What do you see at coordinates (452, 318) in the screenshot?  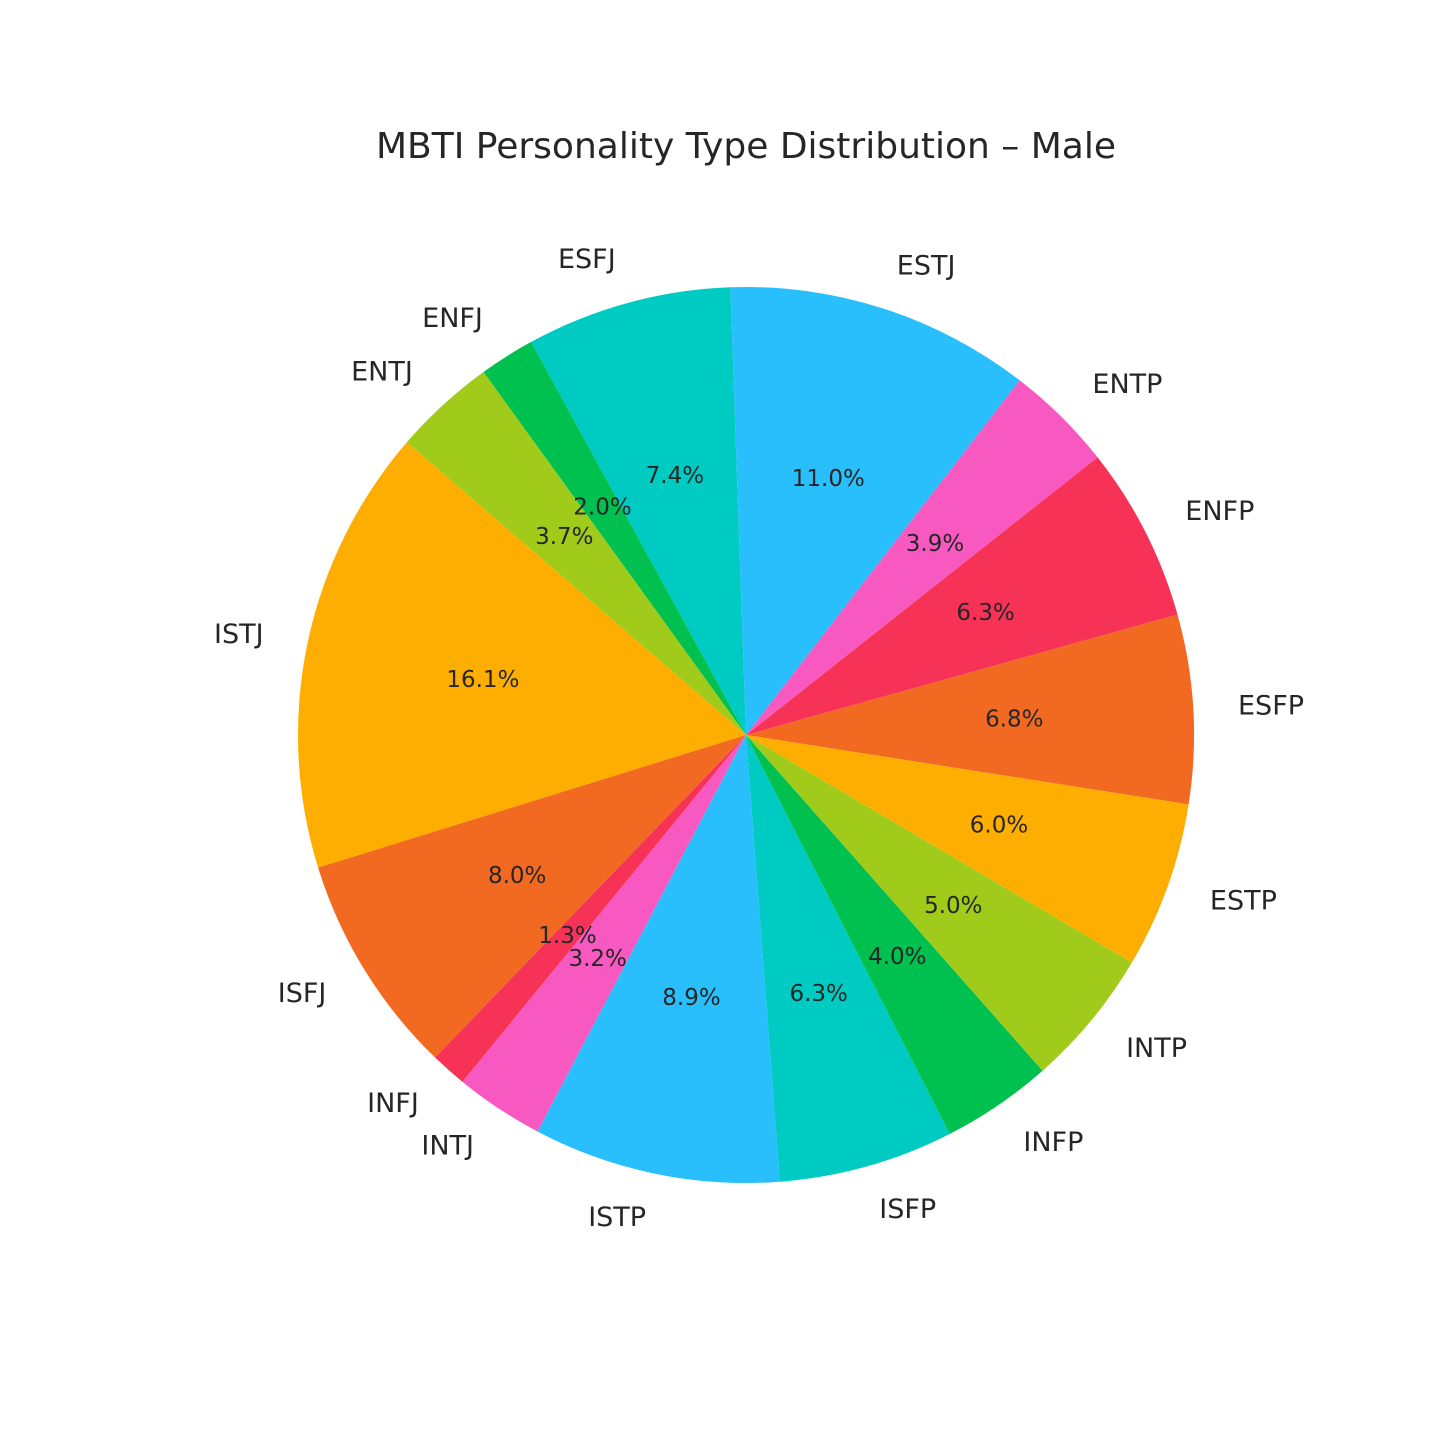 I see `slice-label-enfj: ENFJ` at bounding box center [452, 318].